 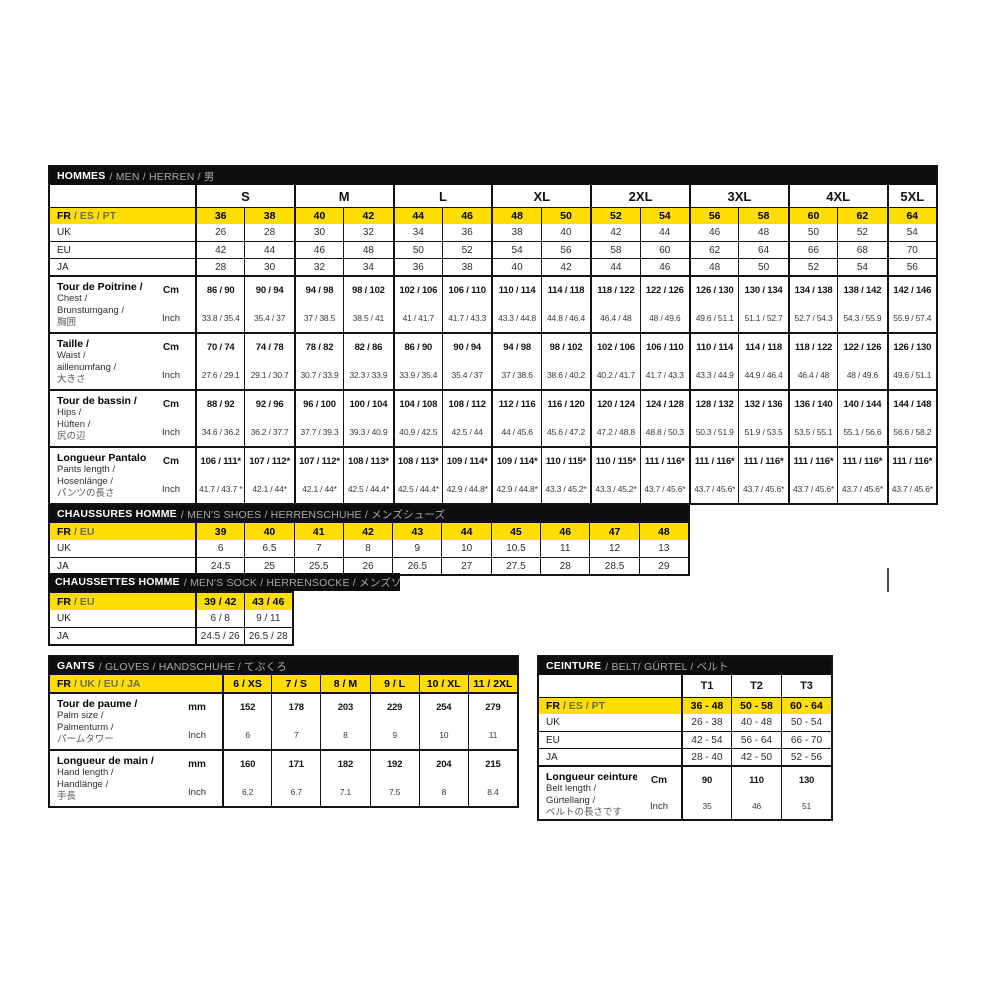 What do you see at coordinates (762, 250) in the screenshot?
I see `hommes-value-cell: 64` at bounding box center [762, 250].